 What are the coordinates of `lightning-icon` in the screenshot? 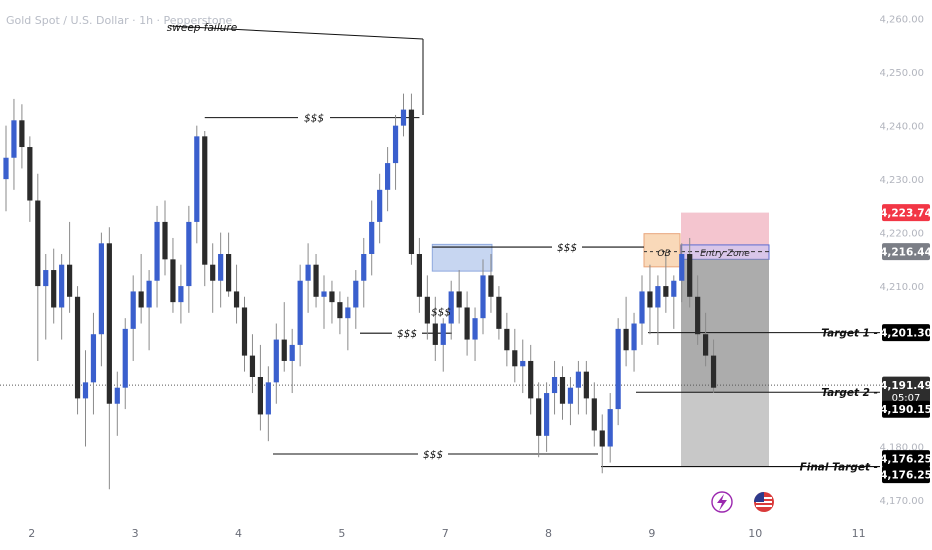 It's located at (722, 502).